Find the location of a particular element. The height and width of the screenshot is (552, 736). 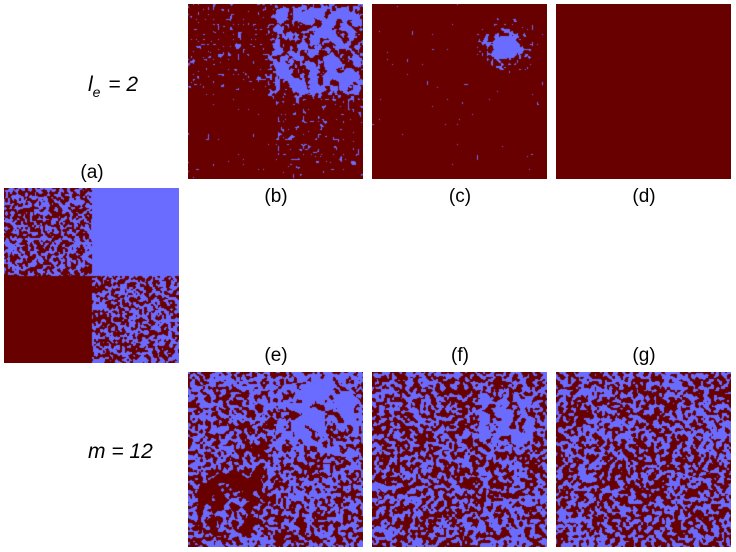

panel-f is located at coordinates (459, 459).